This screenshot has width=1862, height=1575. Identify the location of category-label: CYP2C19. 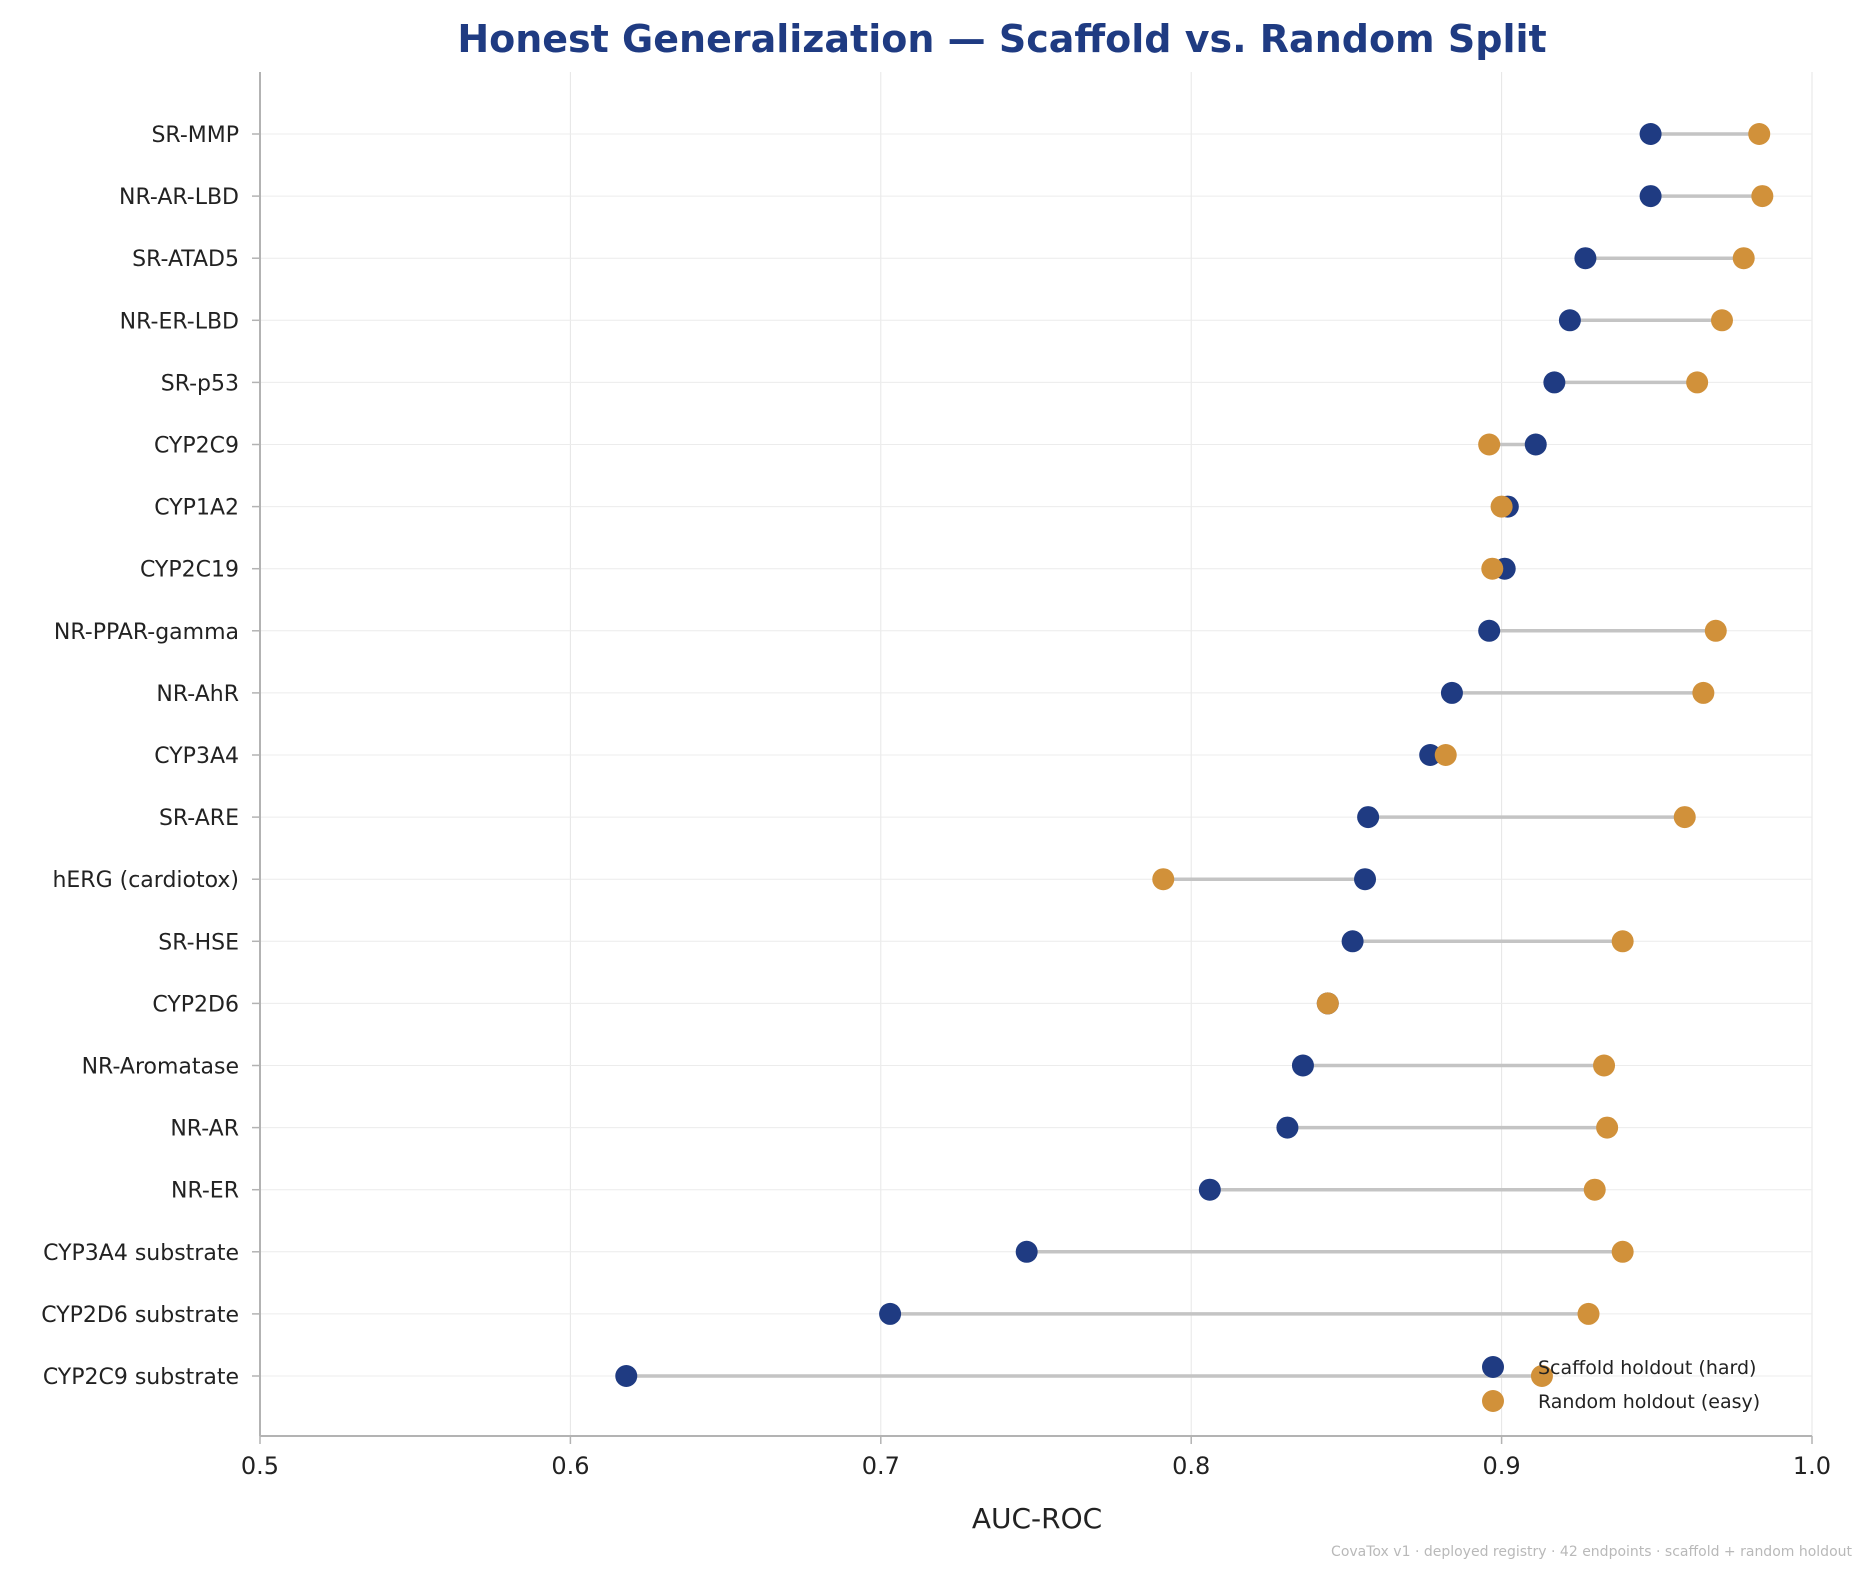
(189, 570).